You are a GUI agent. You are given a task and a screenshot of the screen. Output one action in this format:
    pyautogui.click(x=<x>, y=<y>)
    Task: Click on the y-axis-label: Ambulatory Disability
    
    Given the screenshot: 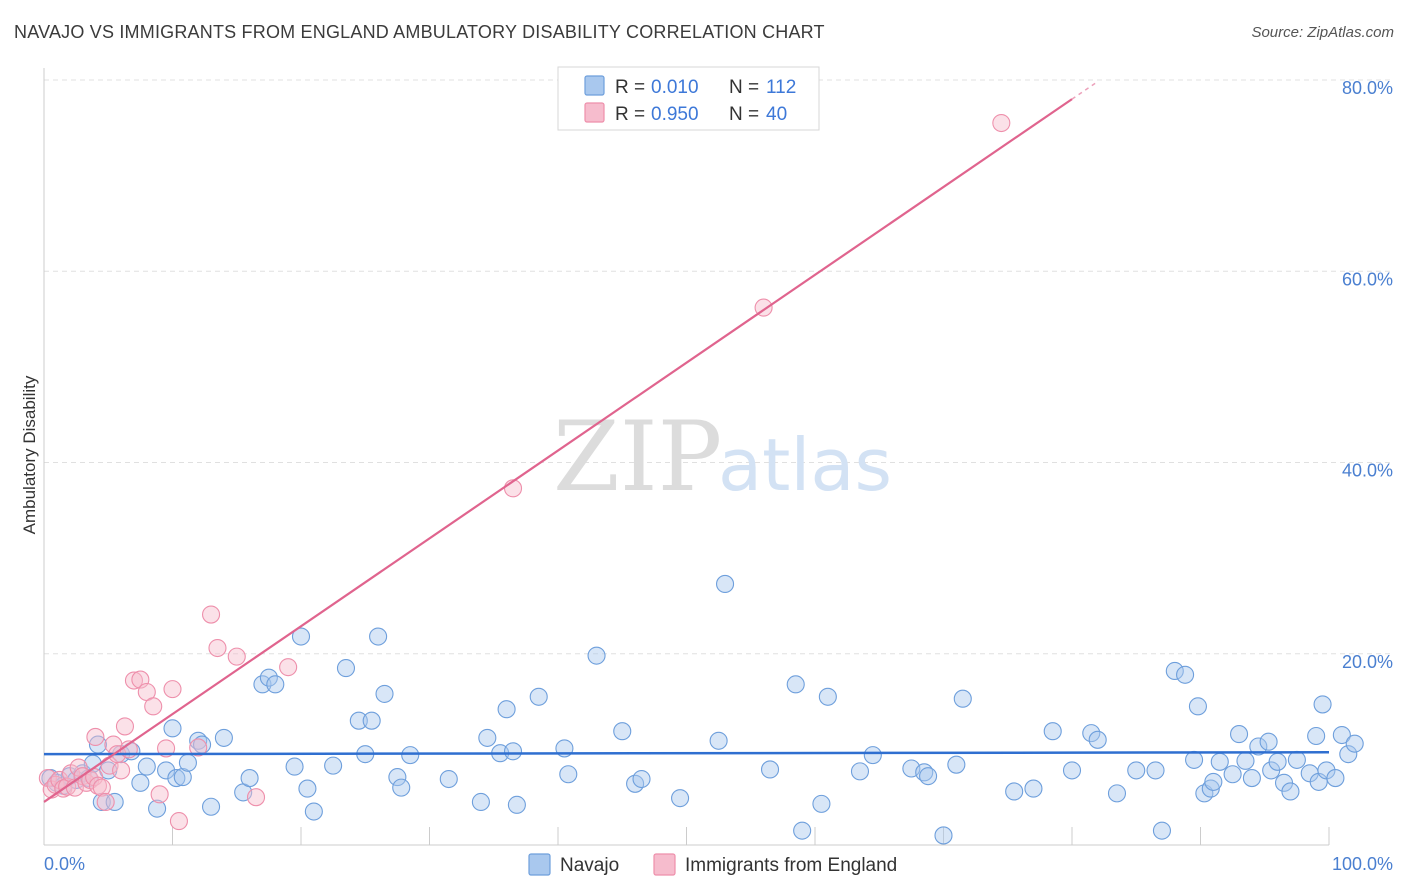 What is the action you would take?
    pyautogui.click(x=29, y=454)
    